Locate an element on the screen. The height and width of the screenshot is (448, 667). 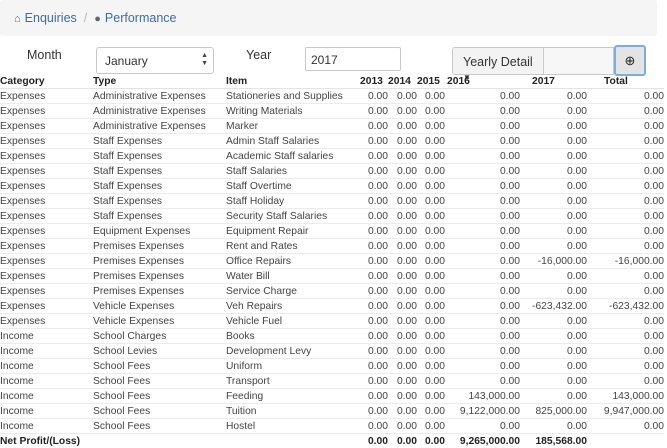
cell-type: Administrative Expenses is located at coordinates (159, 111).